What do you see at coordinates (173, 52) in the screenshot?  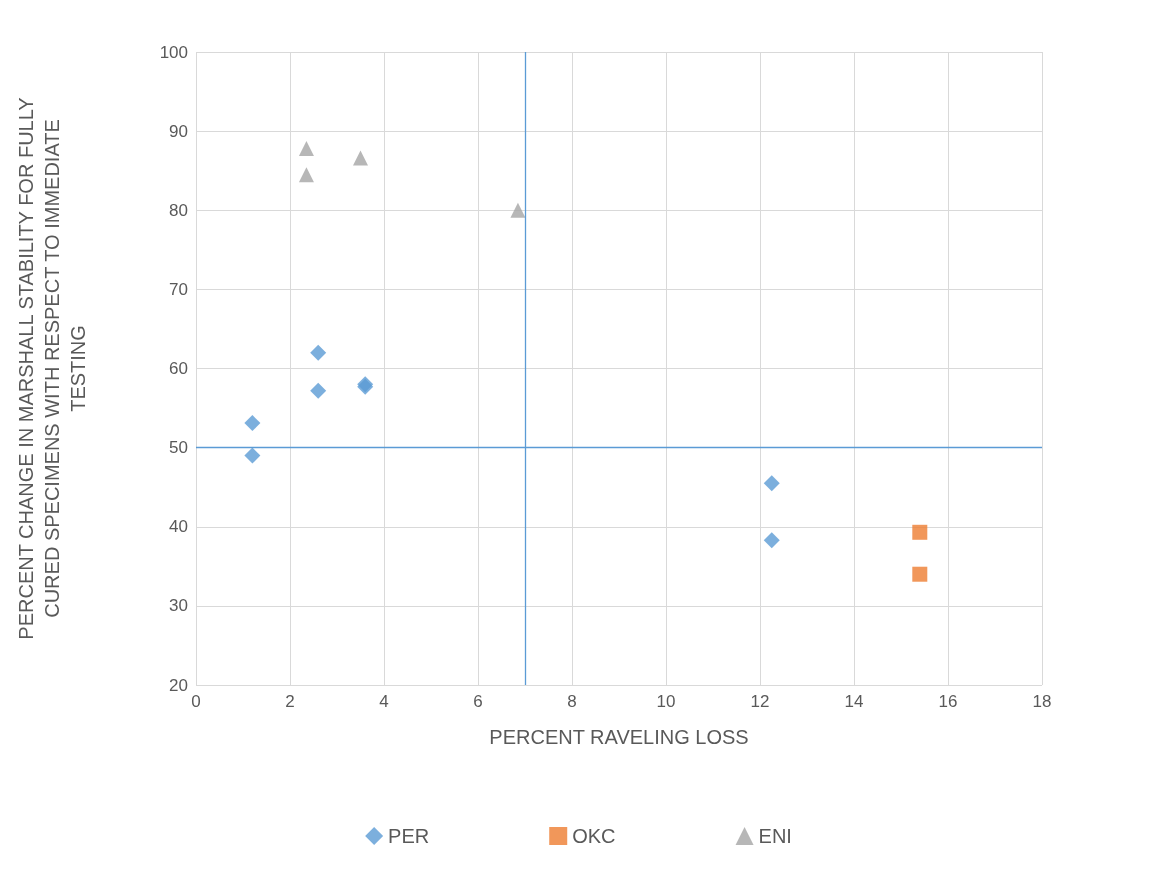 I see `y-tick-label: 100` at bounding box center [173, 52].